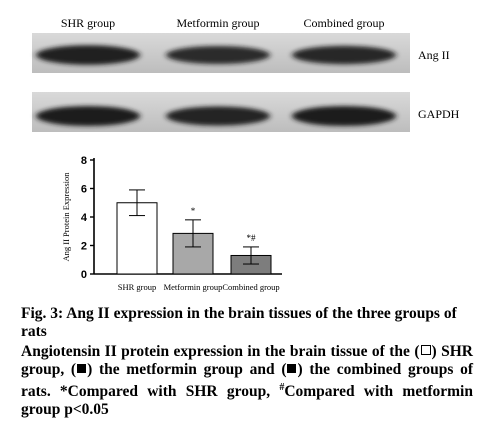 This screenshot has height=438, width=480. I want to click on lane-label-combined: Combined group, so click(344, 23).